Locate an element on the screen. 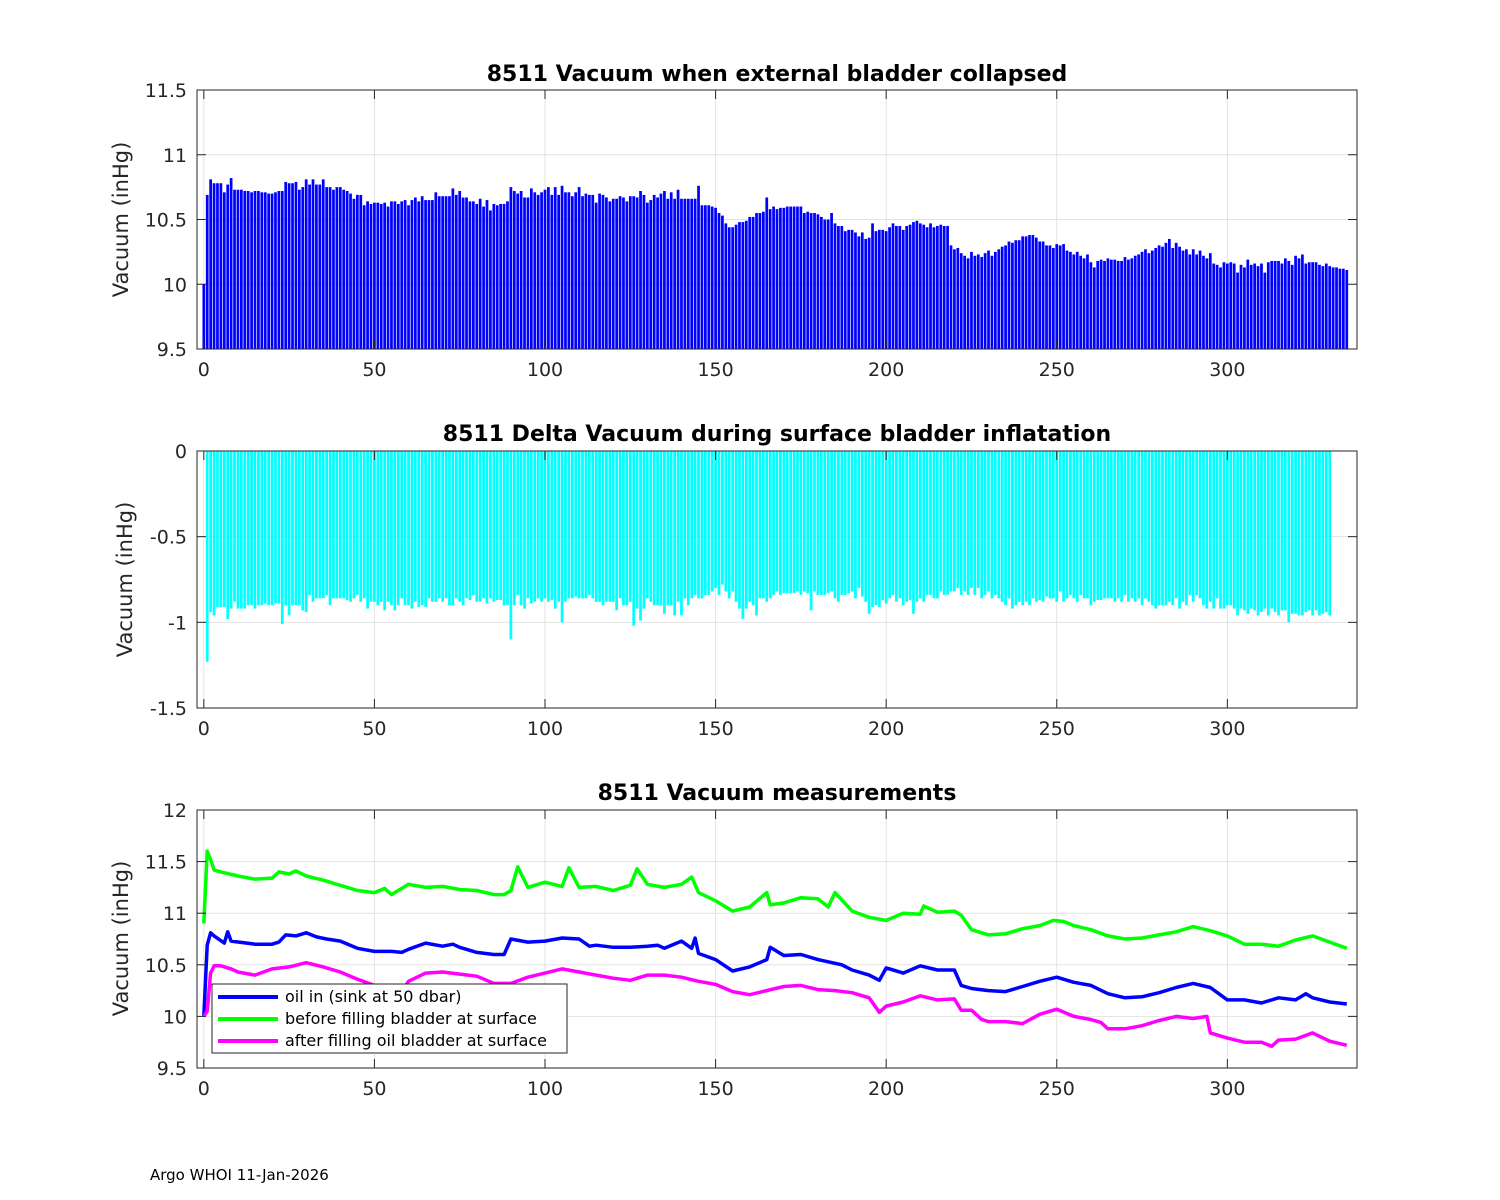  x-tick-label: 100 is located at coordinates (545, 370).